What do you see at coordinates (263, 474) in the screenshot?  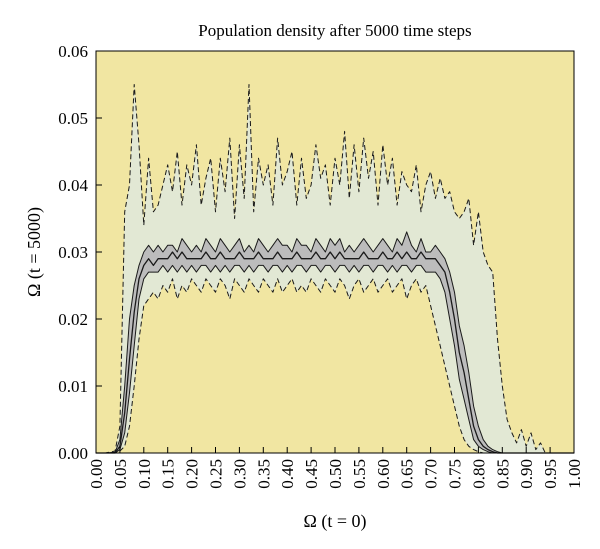 I see `x-tick-label: 0.35` at bounding box center [263, 474].